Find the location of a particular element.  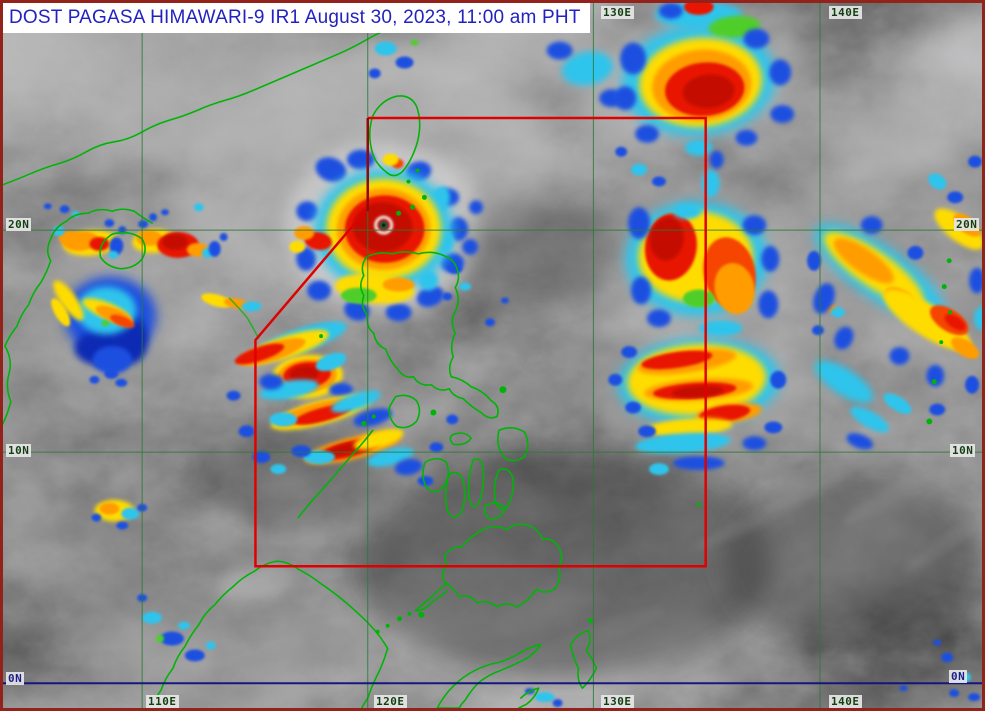

grid-label-10N-right: 10N is located at coordinates (963, 450).